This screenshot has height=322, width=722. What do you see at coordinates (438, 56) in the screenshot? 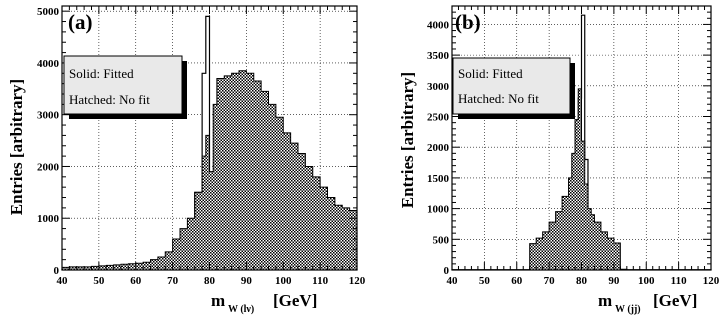
I see `y-tick-label: 3500` at bounding box center [438, 56].